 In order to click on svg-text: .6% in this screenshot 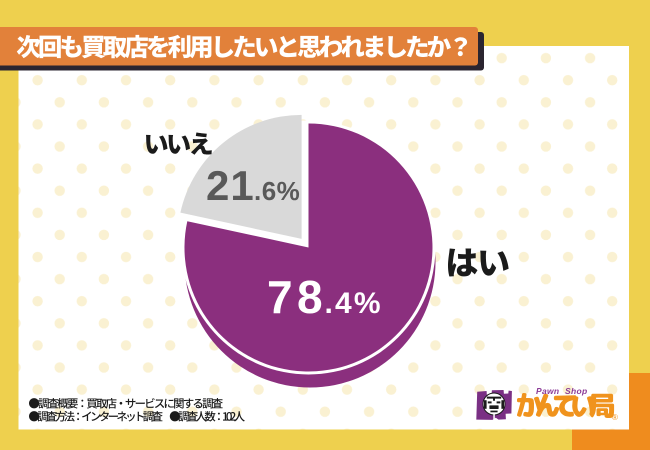, I will do `click(277, 191)`.